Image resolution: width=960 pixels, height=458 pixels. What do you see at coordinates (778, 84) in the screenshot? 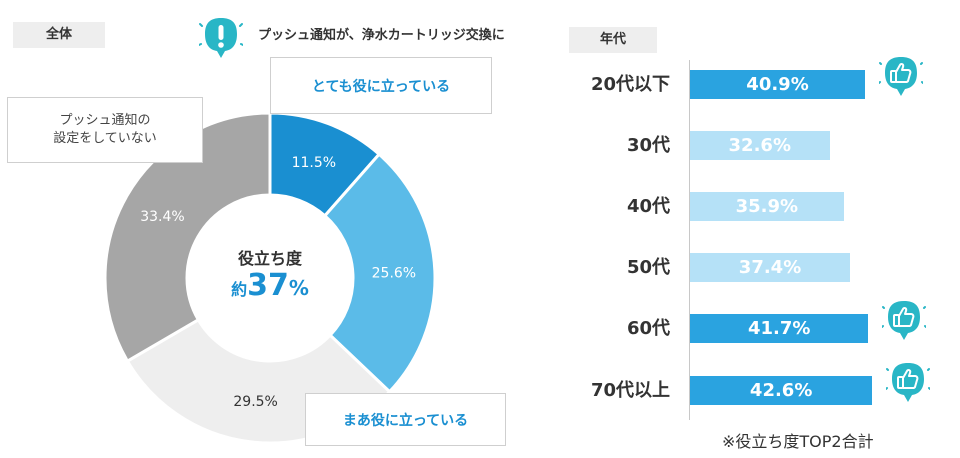
I see `bar: 40.9%` at bounding box center [778, 84].